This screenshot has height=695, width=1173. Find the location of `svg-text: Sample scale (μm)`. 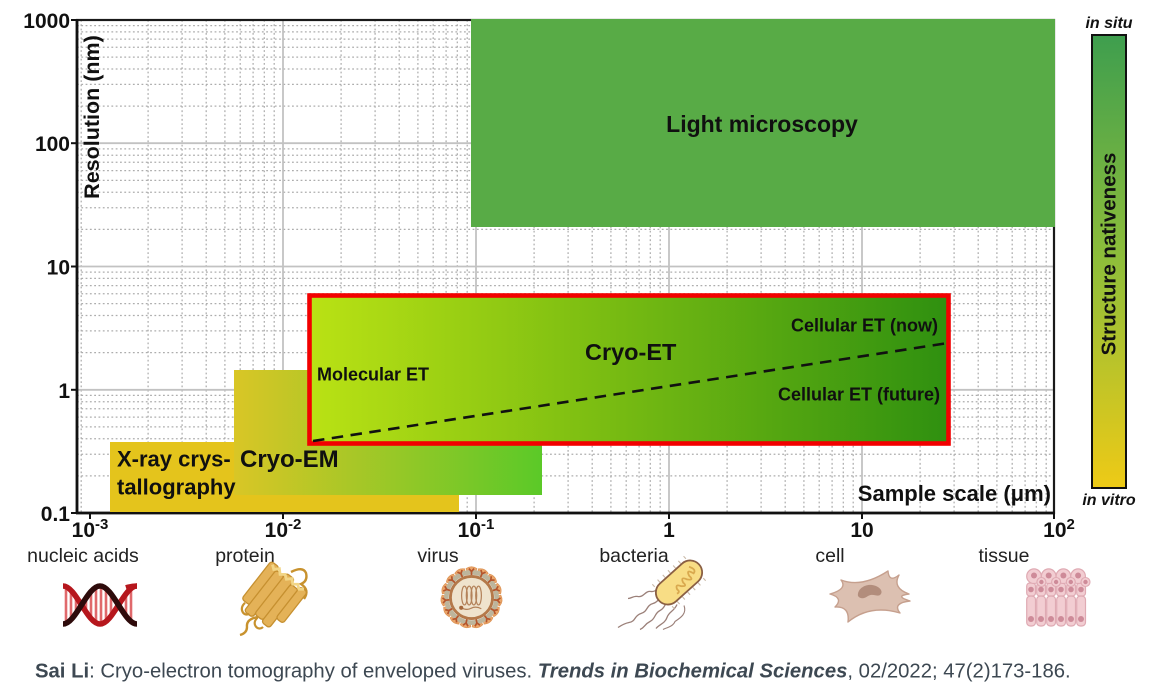

svg-text: Sample scale (μm) is located at coordinates (954, 493).